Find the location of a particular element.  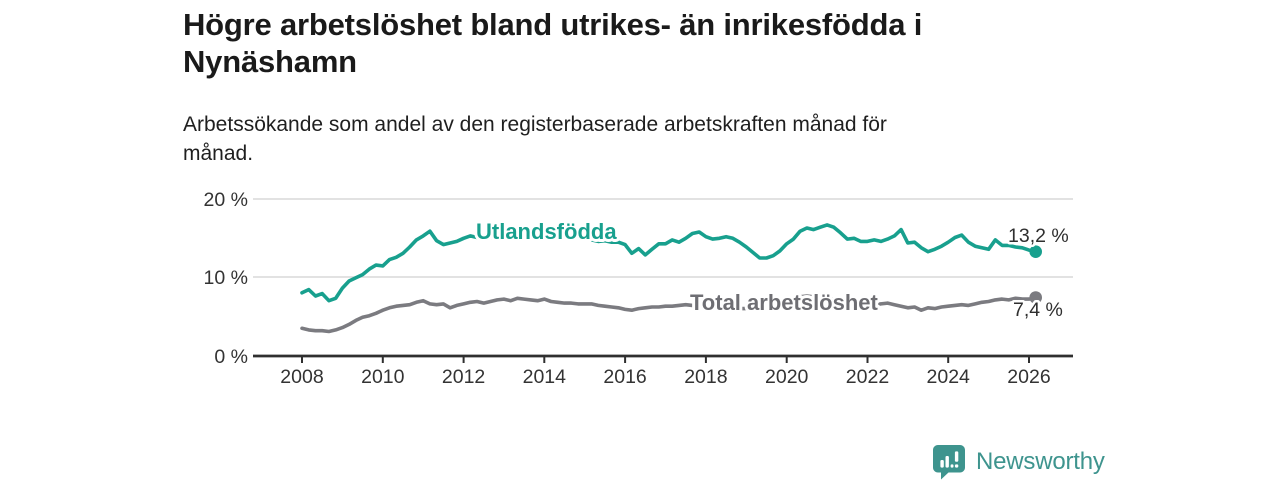

series-label-total-arbetsloshet: Total arbetslöshet is located at coordinates (784, 302).